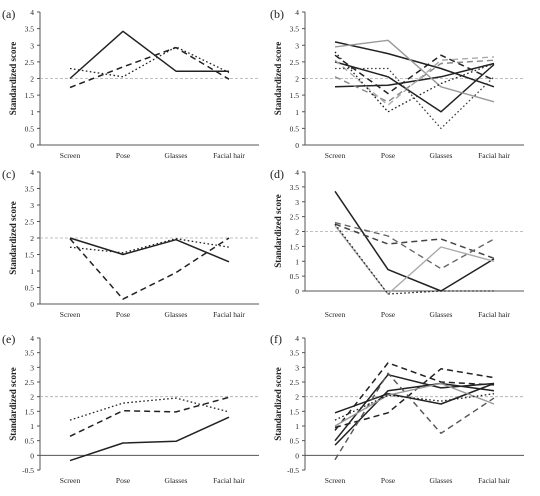 The height and width of the screenshot is (496, 540). Describe the element at coordinates (8, 339) in the screenshot. I see `panel-label: (e)` at that location.